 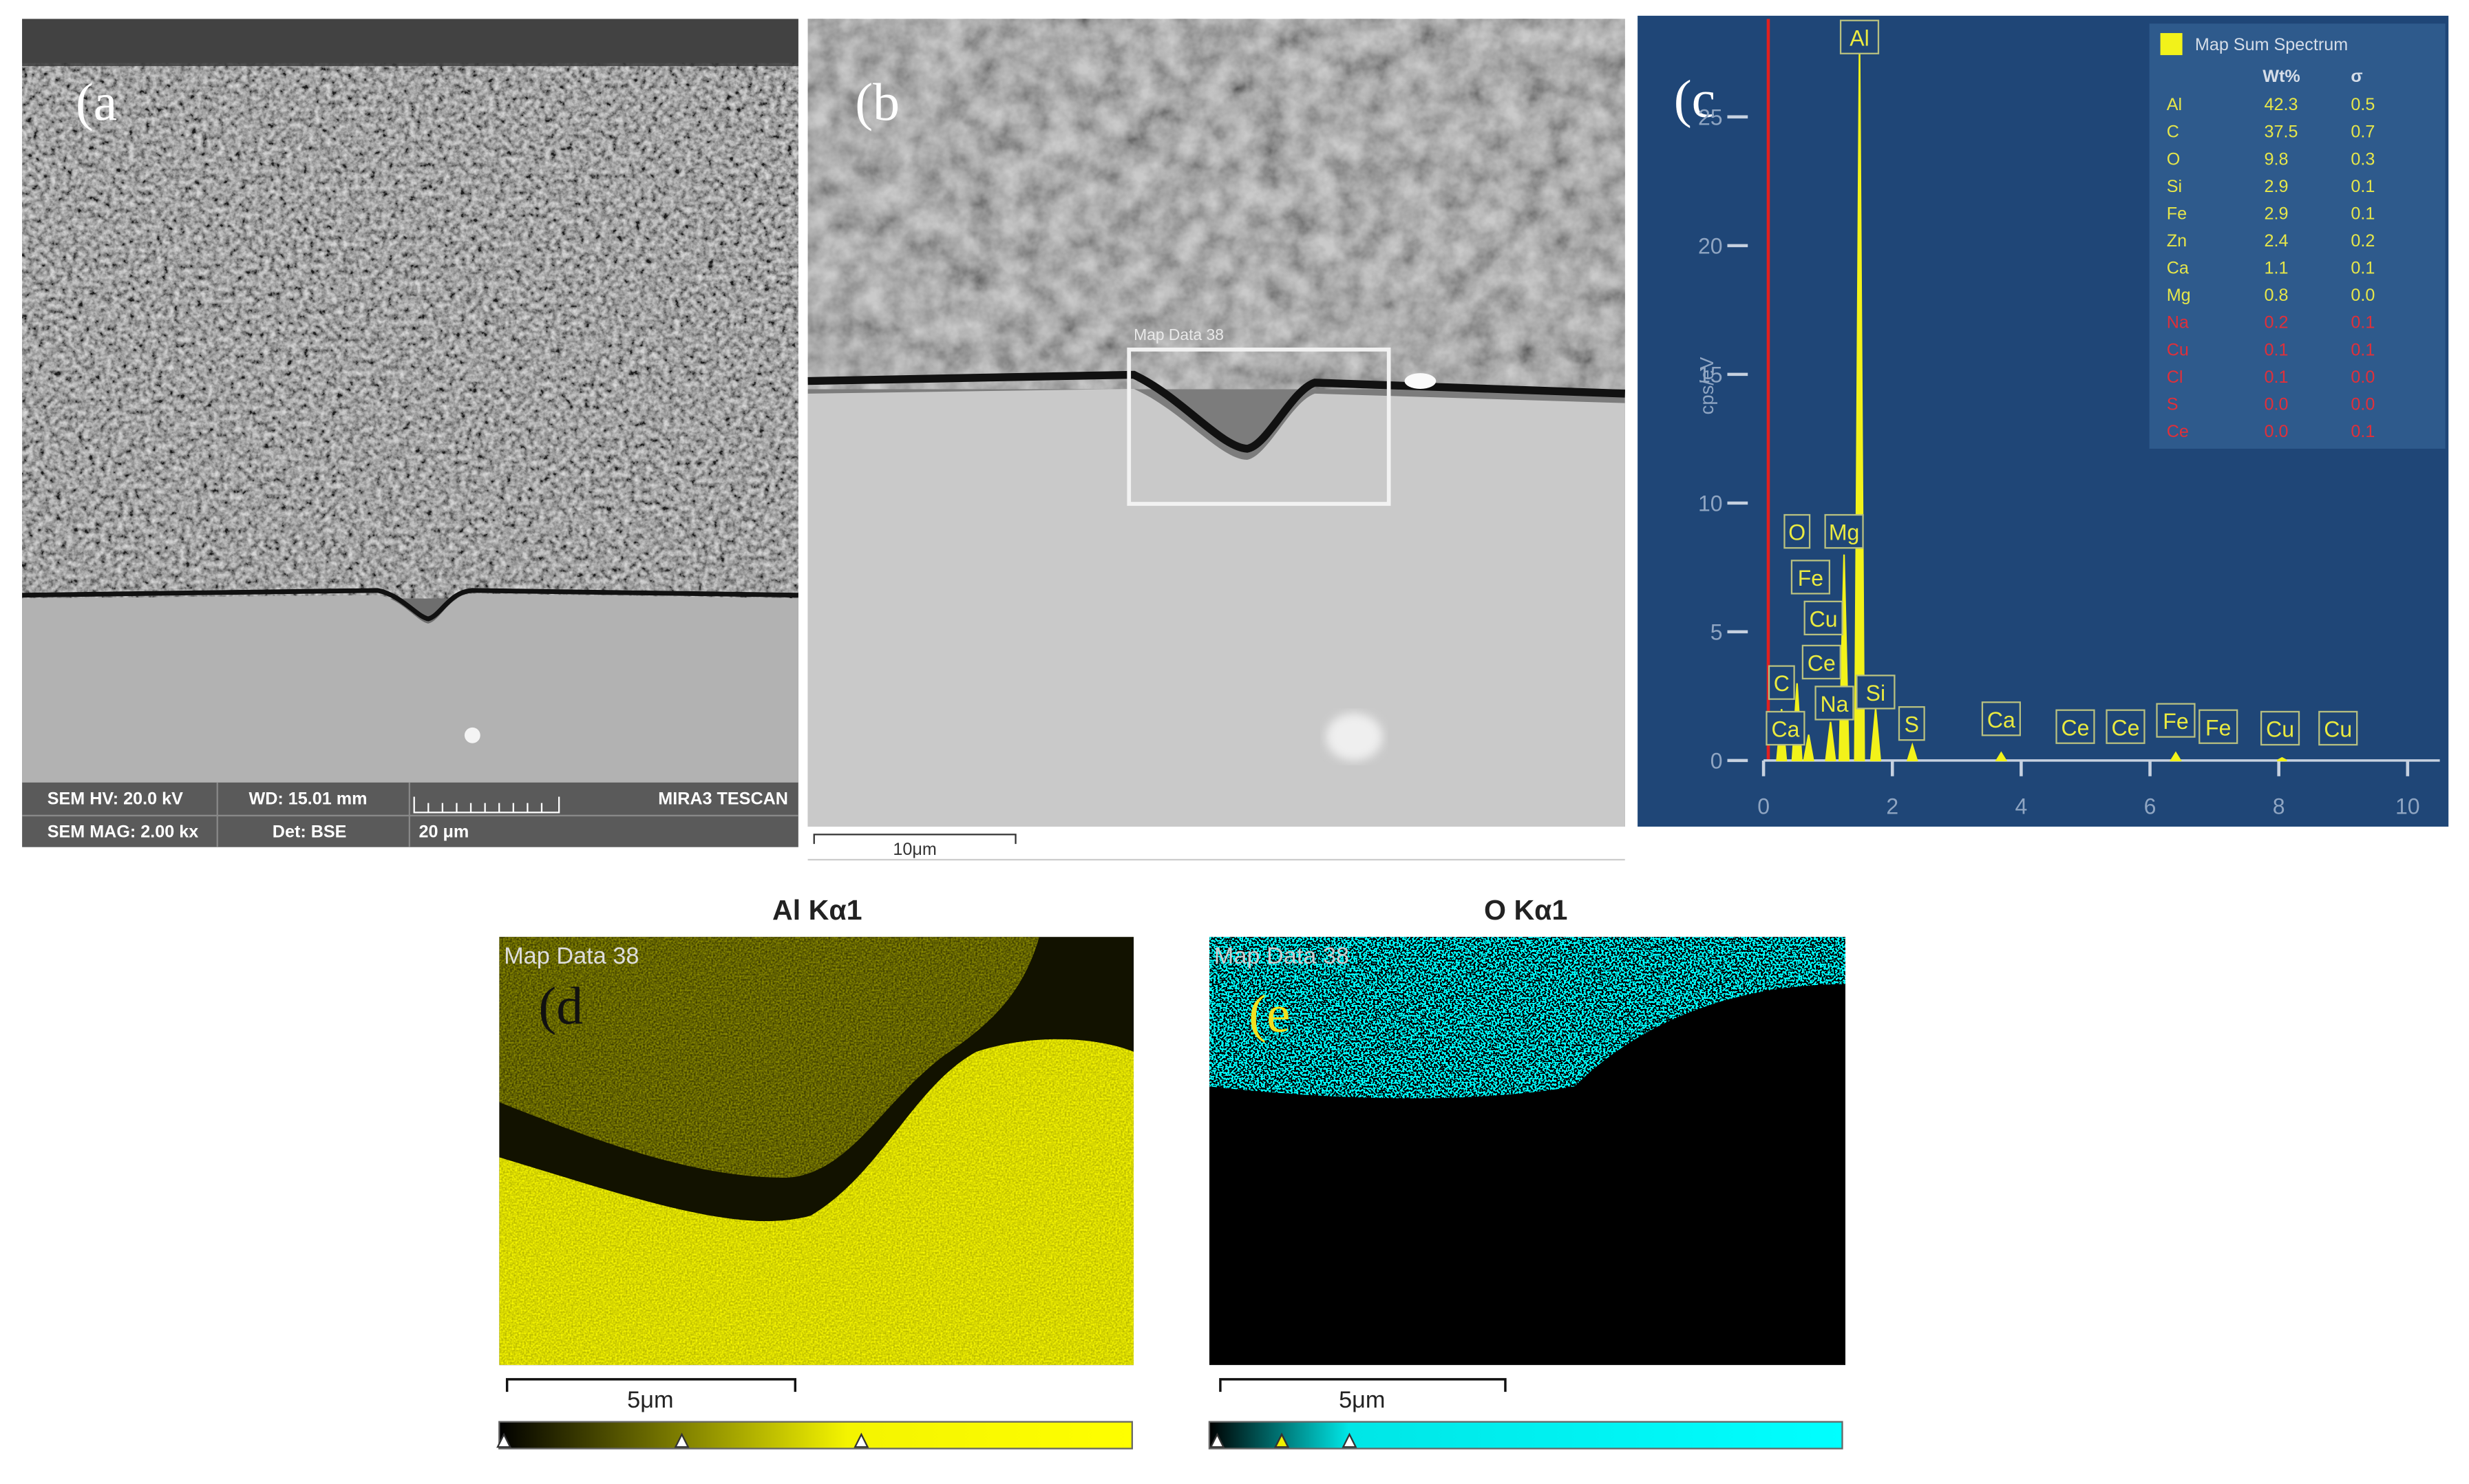 What do you see at coordinates (1527, 1151) in the screenshot?
I see `element-map` at bounding box center [1527, 1151].